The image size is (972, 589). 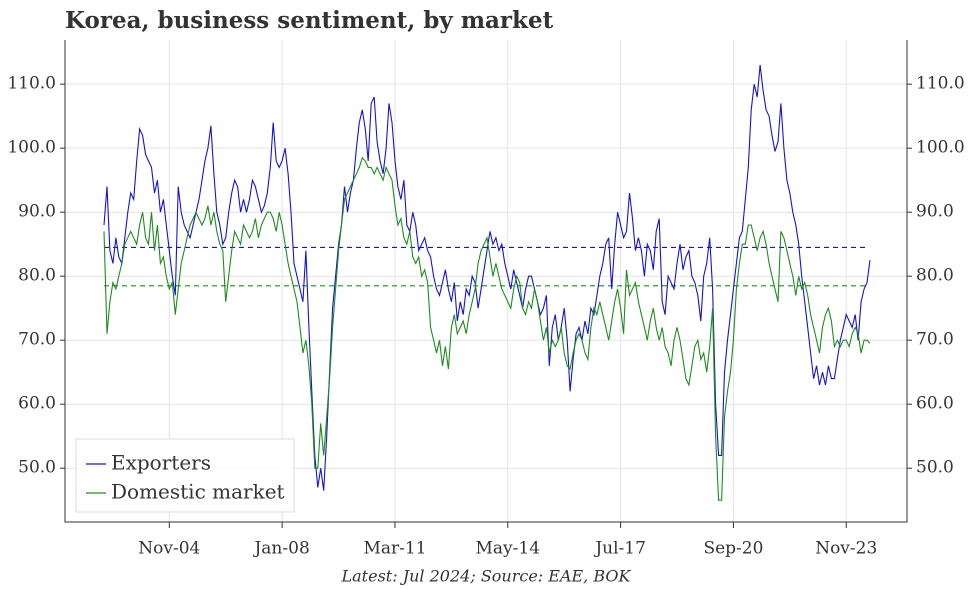 What do you see at coordinates (309, 20) in the screenshot?
I see `chart-title: Korea, business sentiment, by market` at bounding box center [309, 20].